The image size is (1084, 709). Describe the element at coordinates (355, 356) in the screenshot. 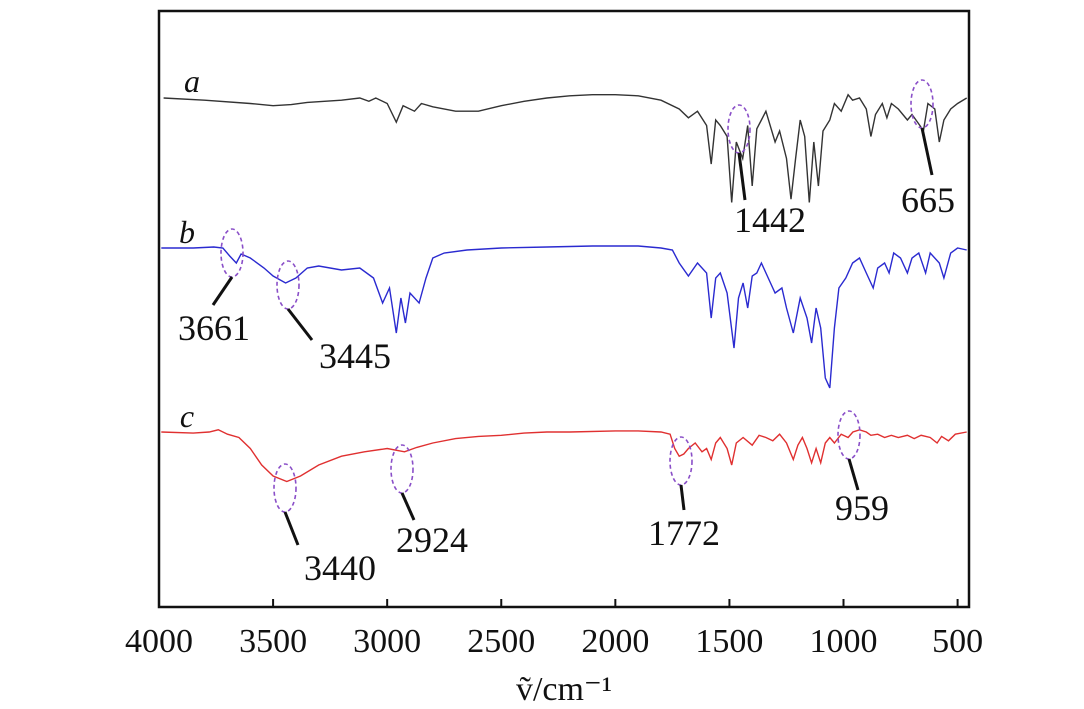

I see `annotation-label-3445: 3445` at that location.